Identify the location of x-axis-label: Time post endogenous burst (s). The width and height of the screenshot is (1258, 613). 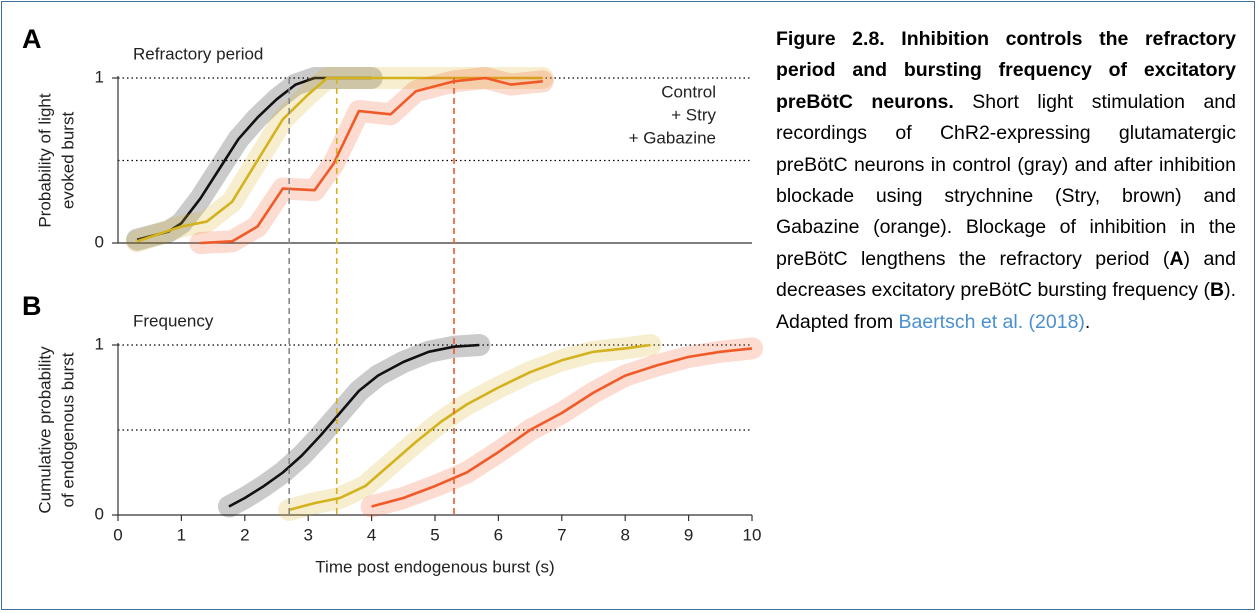
(434, 566).